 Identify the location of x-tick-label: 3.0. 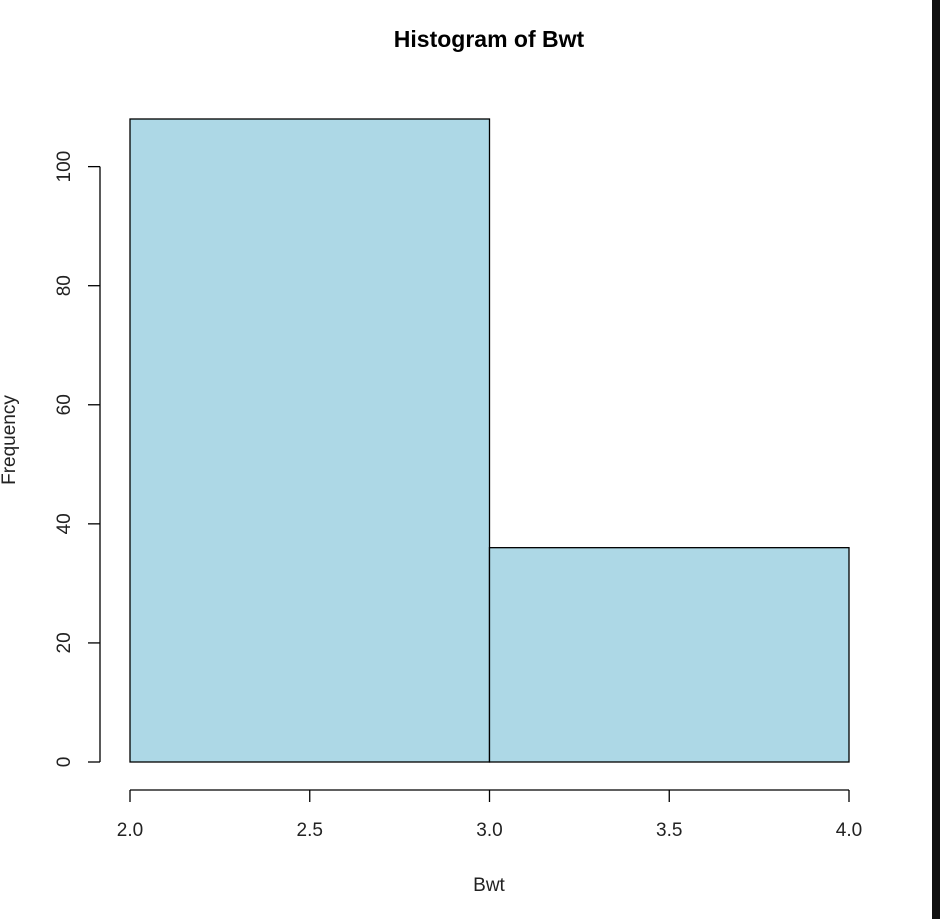
(489, 830).